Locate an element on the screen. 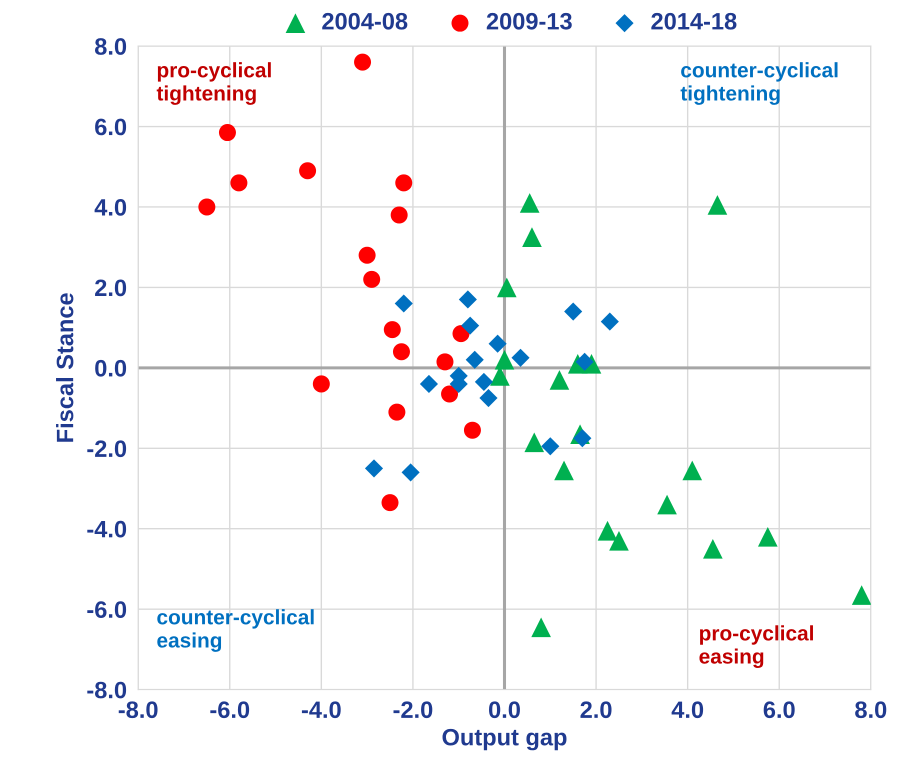 The image size is (909, 781). x-tick-label: -2.0 is located at coordinates (412, 709).